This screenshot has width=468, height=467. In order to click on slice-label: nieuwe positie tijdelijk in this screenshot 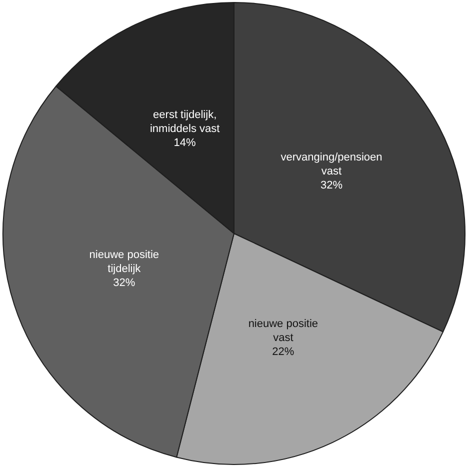, I will do `click(124, 262)`.